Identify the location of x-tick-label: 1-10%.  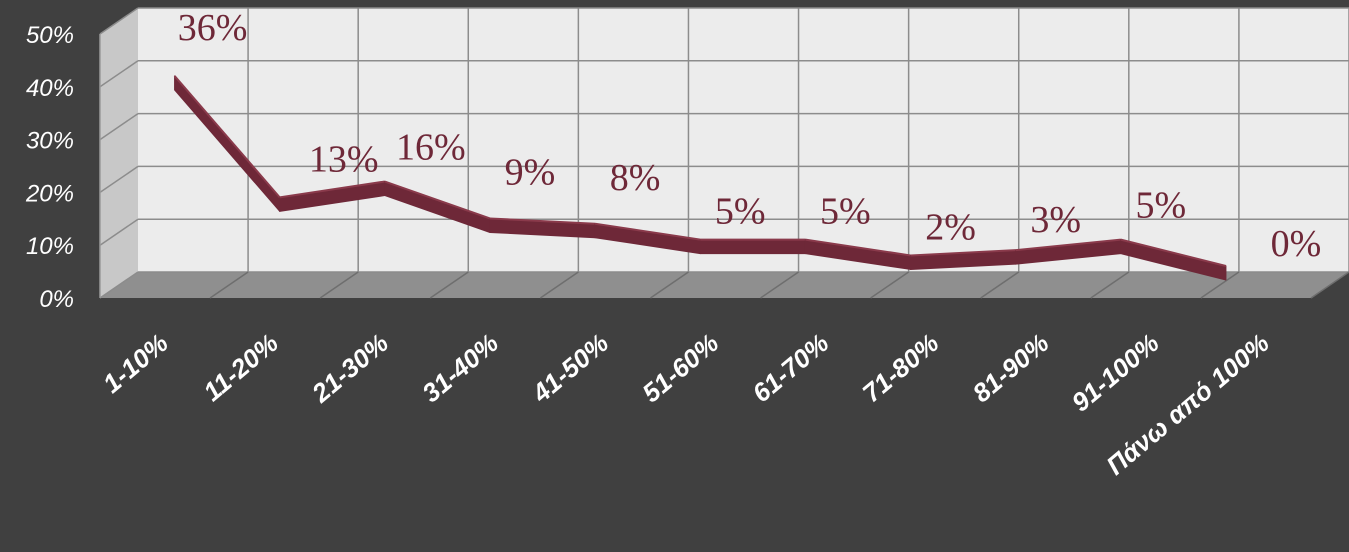
(135, 363).